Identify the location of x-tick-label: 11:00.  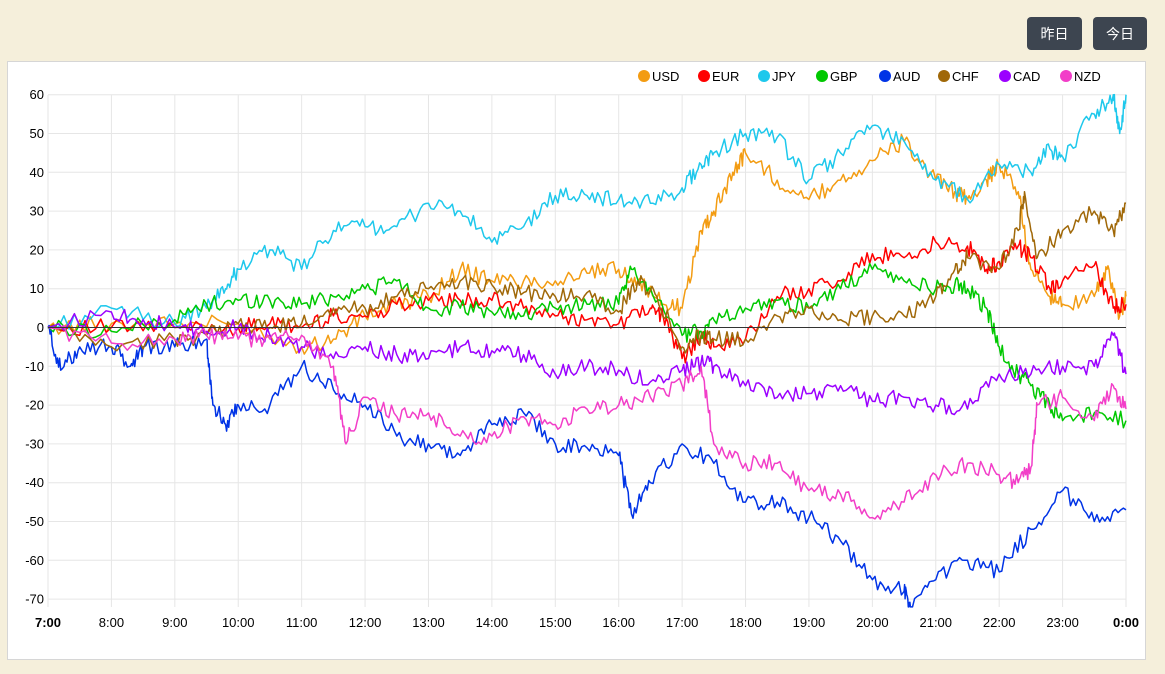
(302, 622).